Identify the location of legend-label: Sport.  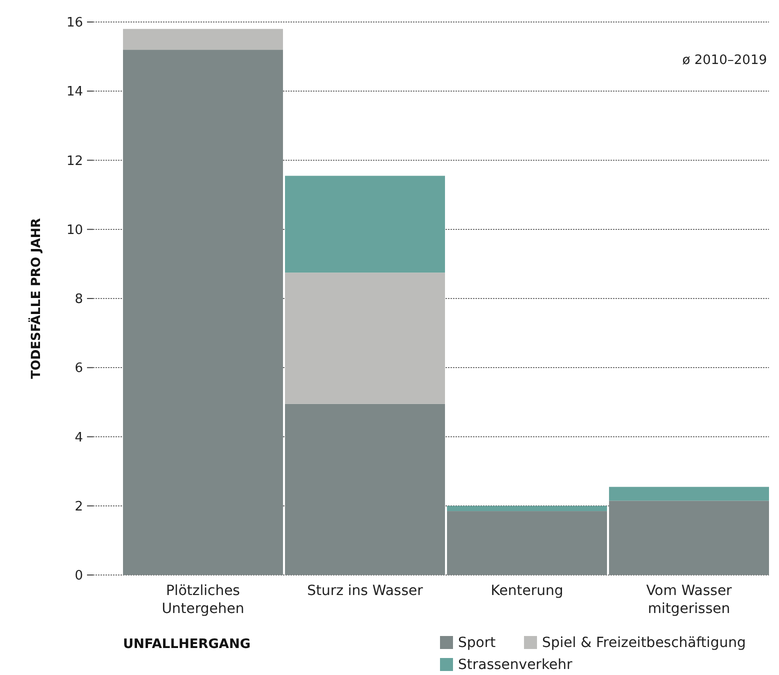
(477, 643).